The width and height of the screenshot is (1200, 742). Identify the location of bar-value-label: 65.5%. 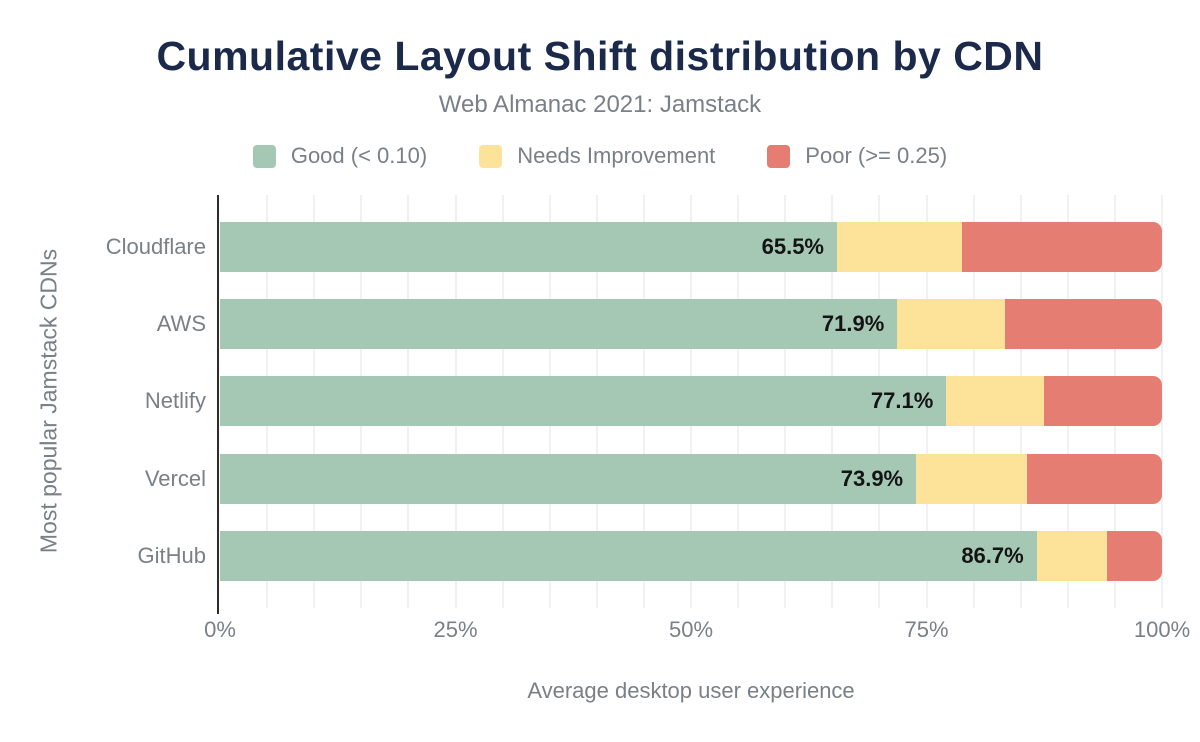
(792, 247).